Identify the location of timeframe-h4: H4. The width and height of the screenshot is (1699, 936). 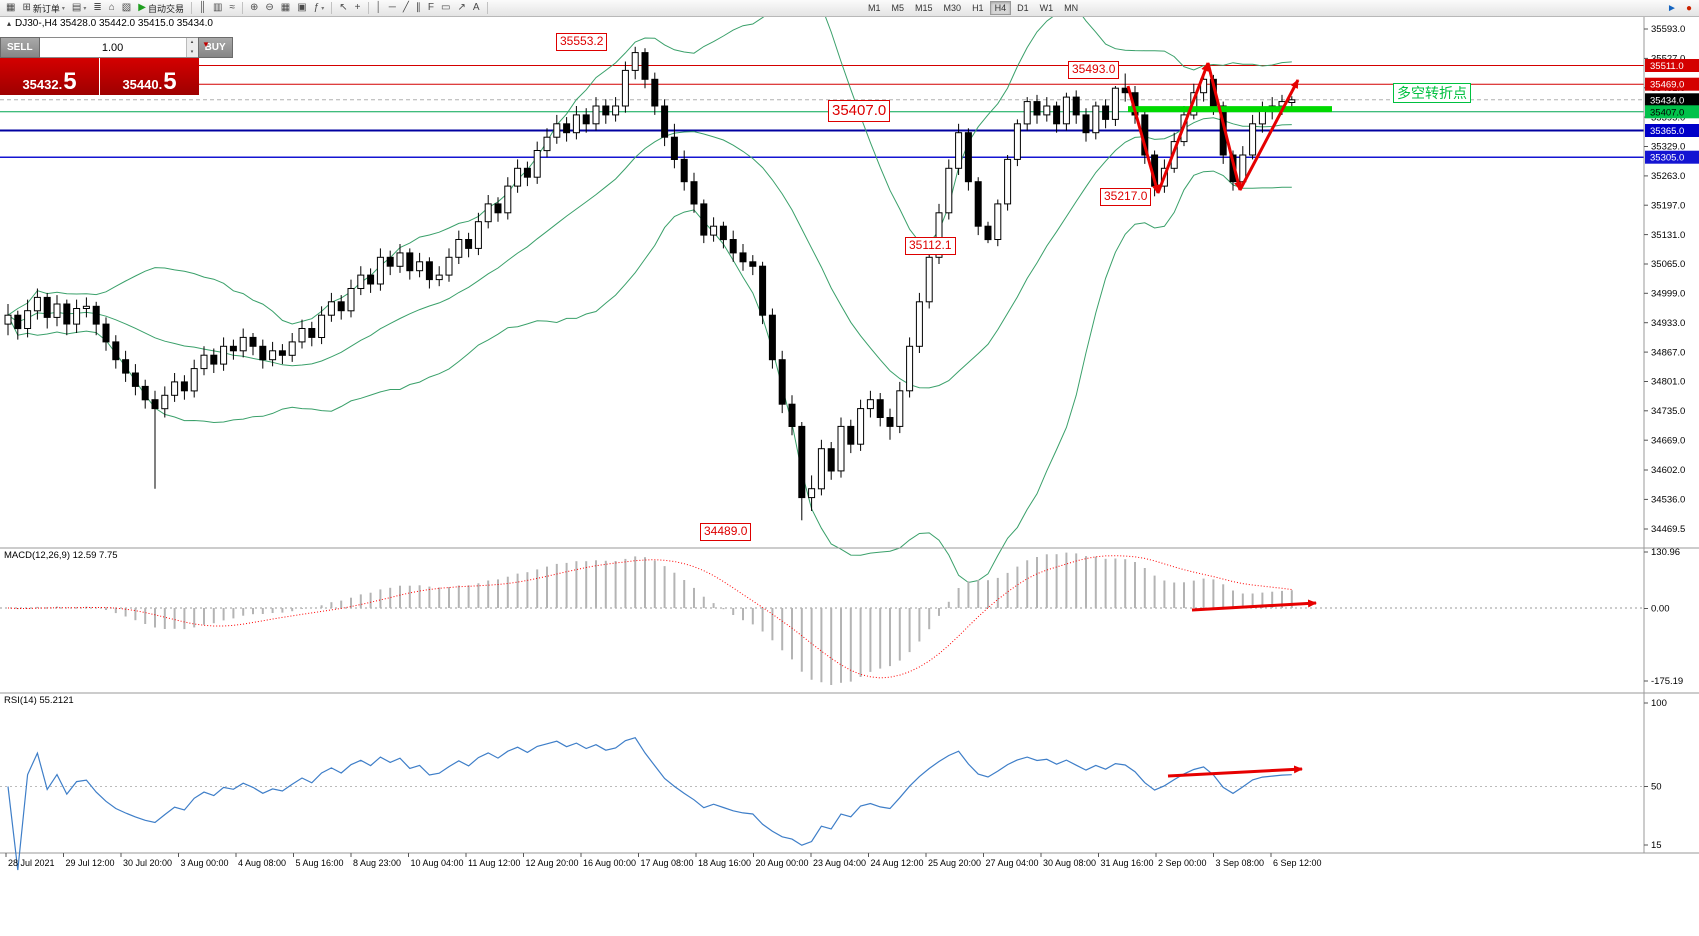
(1000, 8).